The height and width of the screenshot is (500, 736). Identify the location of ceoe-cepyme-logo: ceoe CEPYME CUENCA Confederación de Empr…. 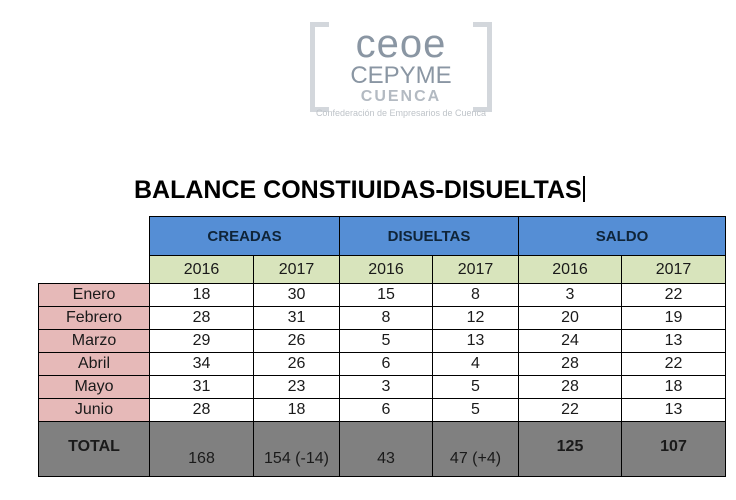
(401, 70).